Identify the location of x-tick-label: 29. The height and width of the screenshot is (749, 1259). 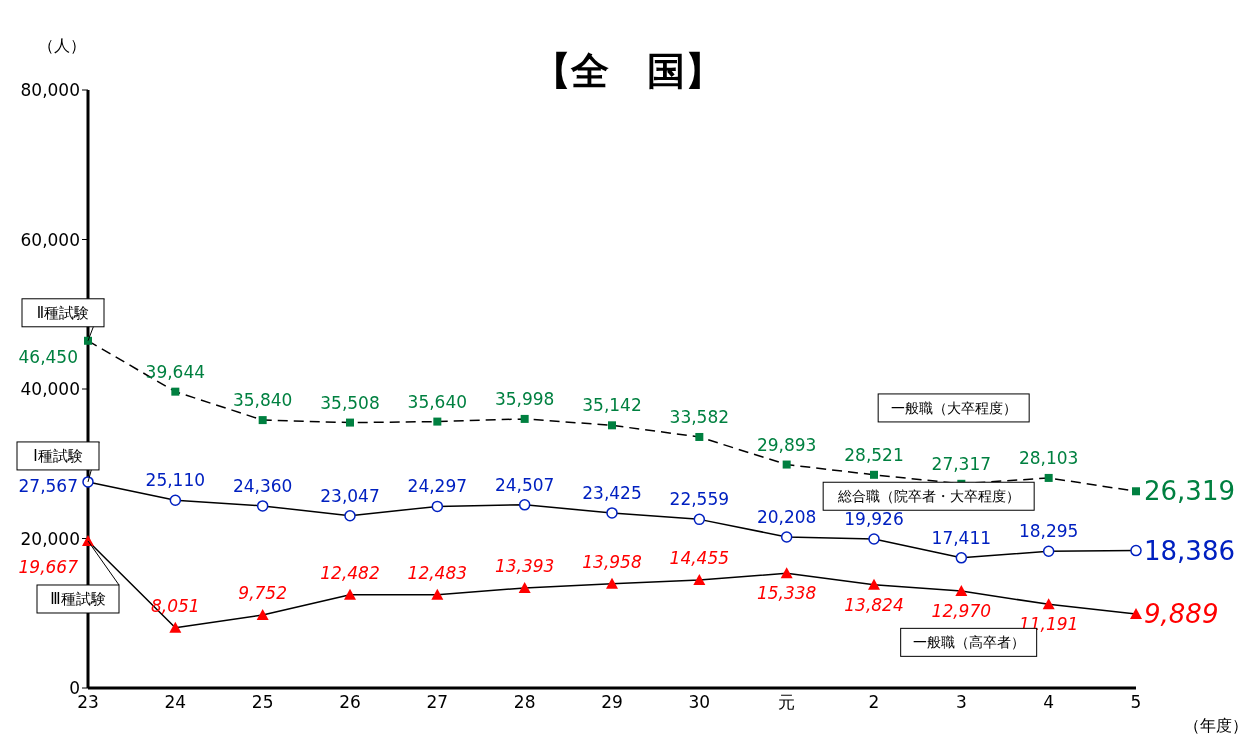
(612, 702).